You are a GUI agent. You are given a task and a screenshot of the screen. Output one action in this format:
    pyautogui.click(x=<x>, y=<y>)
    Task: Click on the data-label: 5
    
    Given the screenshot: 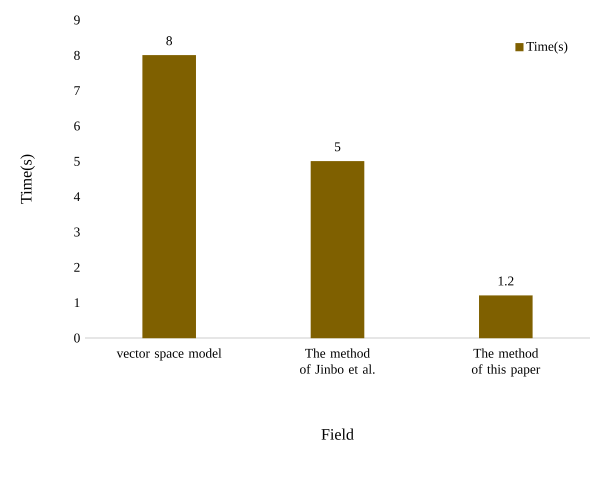 What is the action you would take?
    pyautogui.click(x=337, y=147)
    